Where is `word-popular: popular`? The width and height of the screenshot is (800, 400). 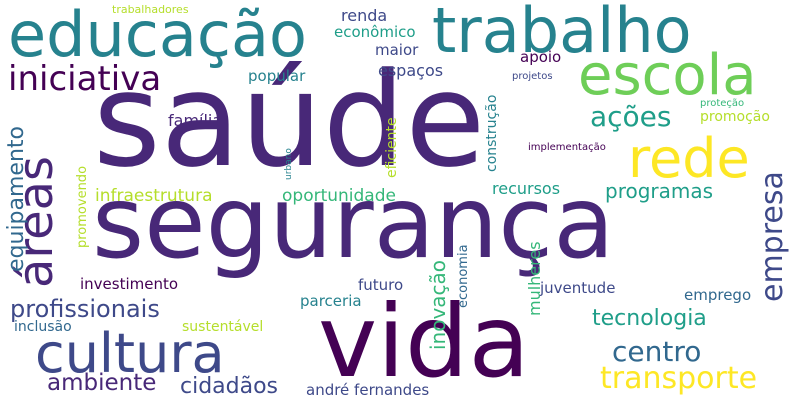 word-popular: popular is located at coordinates (277, 76).